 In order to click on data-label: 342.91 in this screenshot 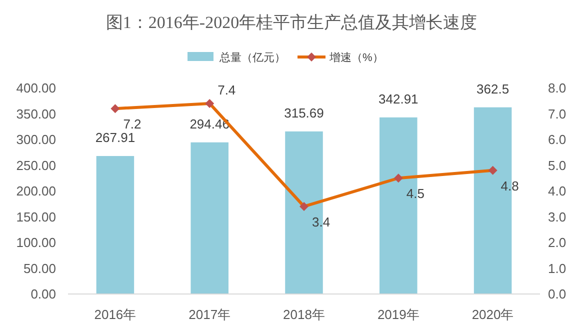, I will do `click(398, 98)`.